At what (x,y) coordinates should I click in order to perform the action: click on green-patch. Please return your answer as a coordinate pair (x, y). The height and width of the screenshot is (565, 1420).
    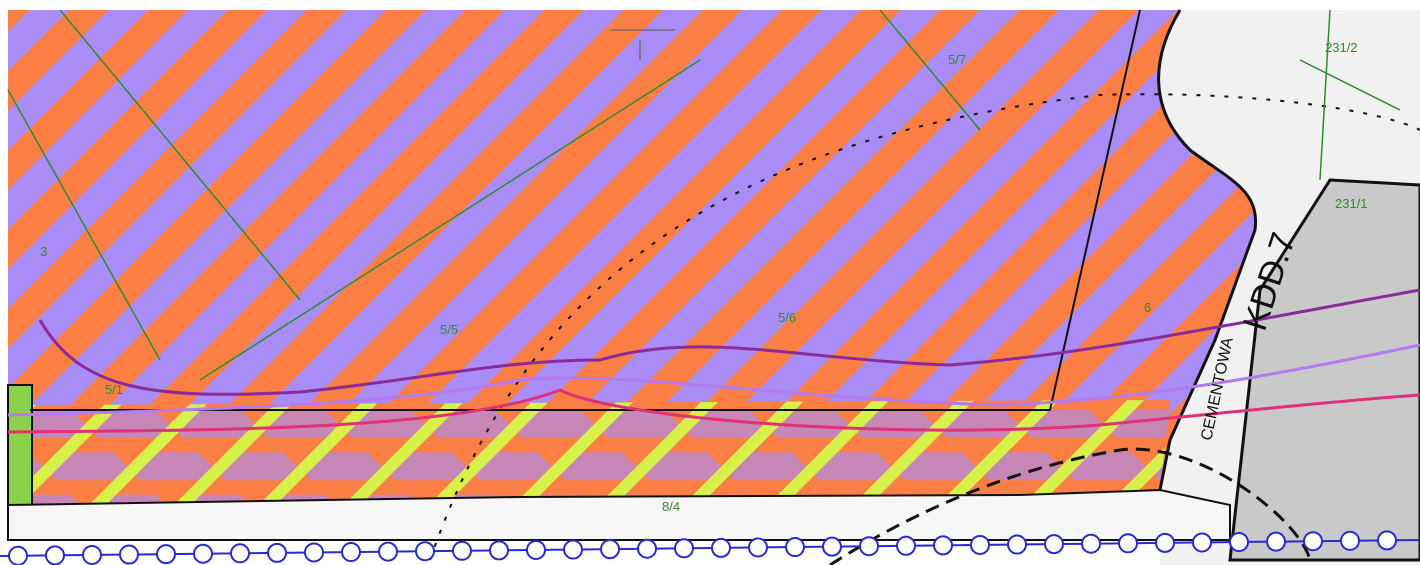
    Looking at the image, I should click on (20, 445).